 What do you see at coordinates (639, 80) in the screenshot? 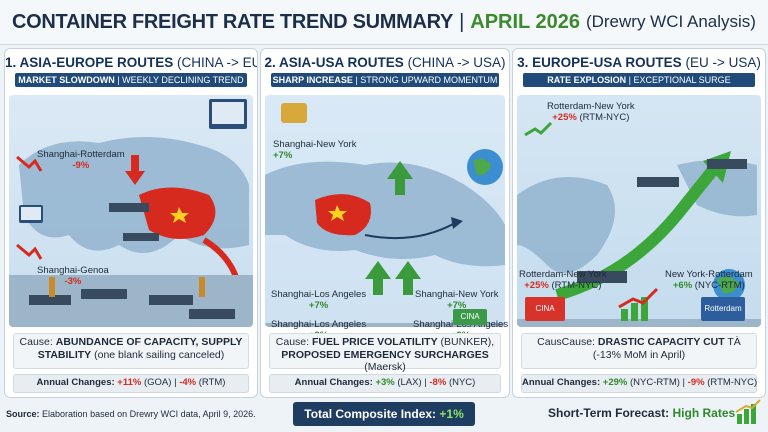
I see `panel-subtitle: RATE EXPLOSION | EXCEPTIONAL SURGE` at bounding box center [639, 80].